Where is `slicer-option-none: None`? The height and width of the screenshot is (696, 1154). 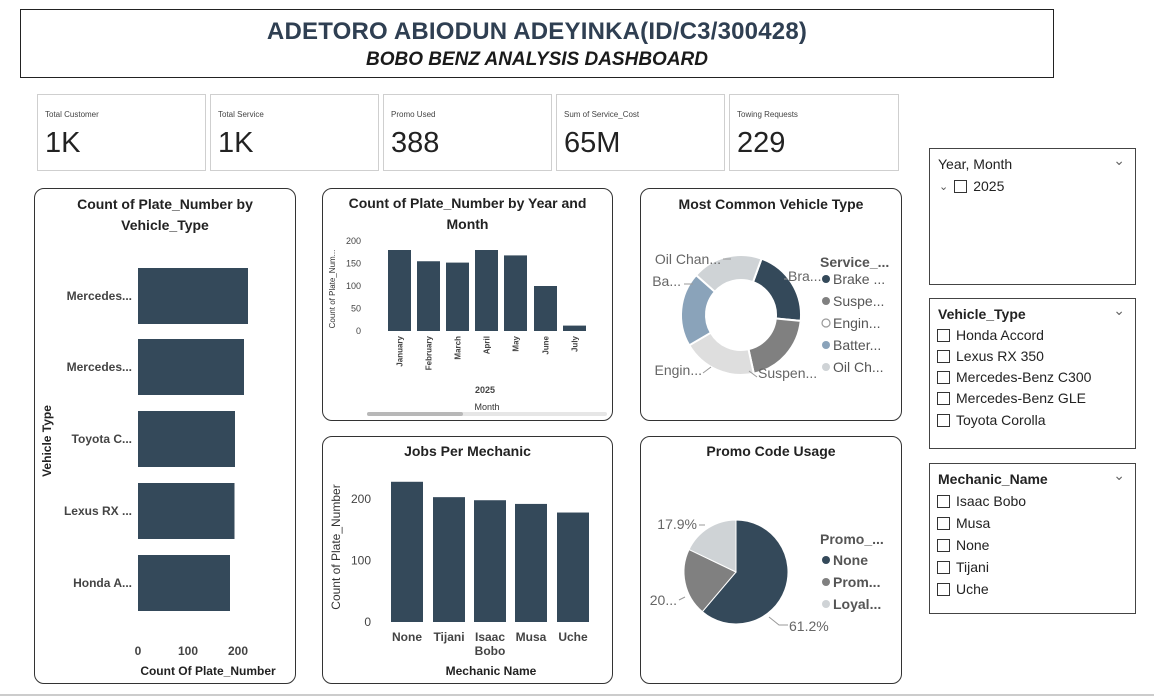
slicer-option-none: None is located at coordinates (963, 545).